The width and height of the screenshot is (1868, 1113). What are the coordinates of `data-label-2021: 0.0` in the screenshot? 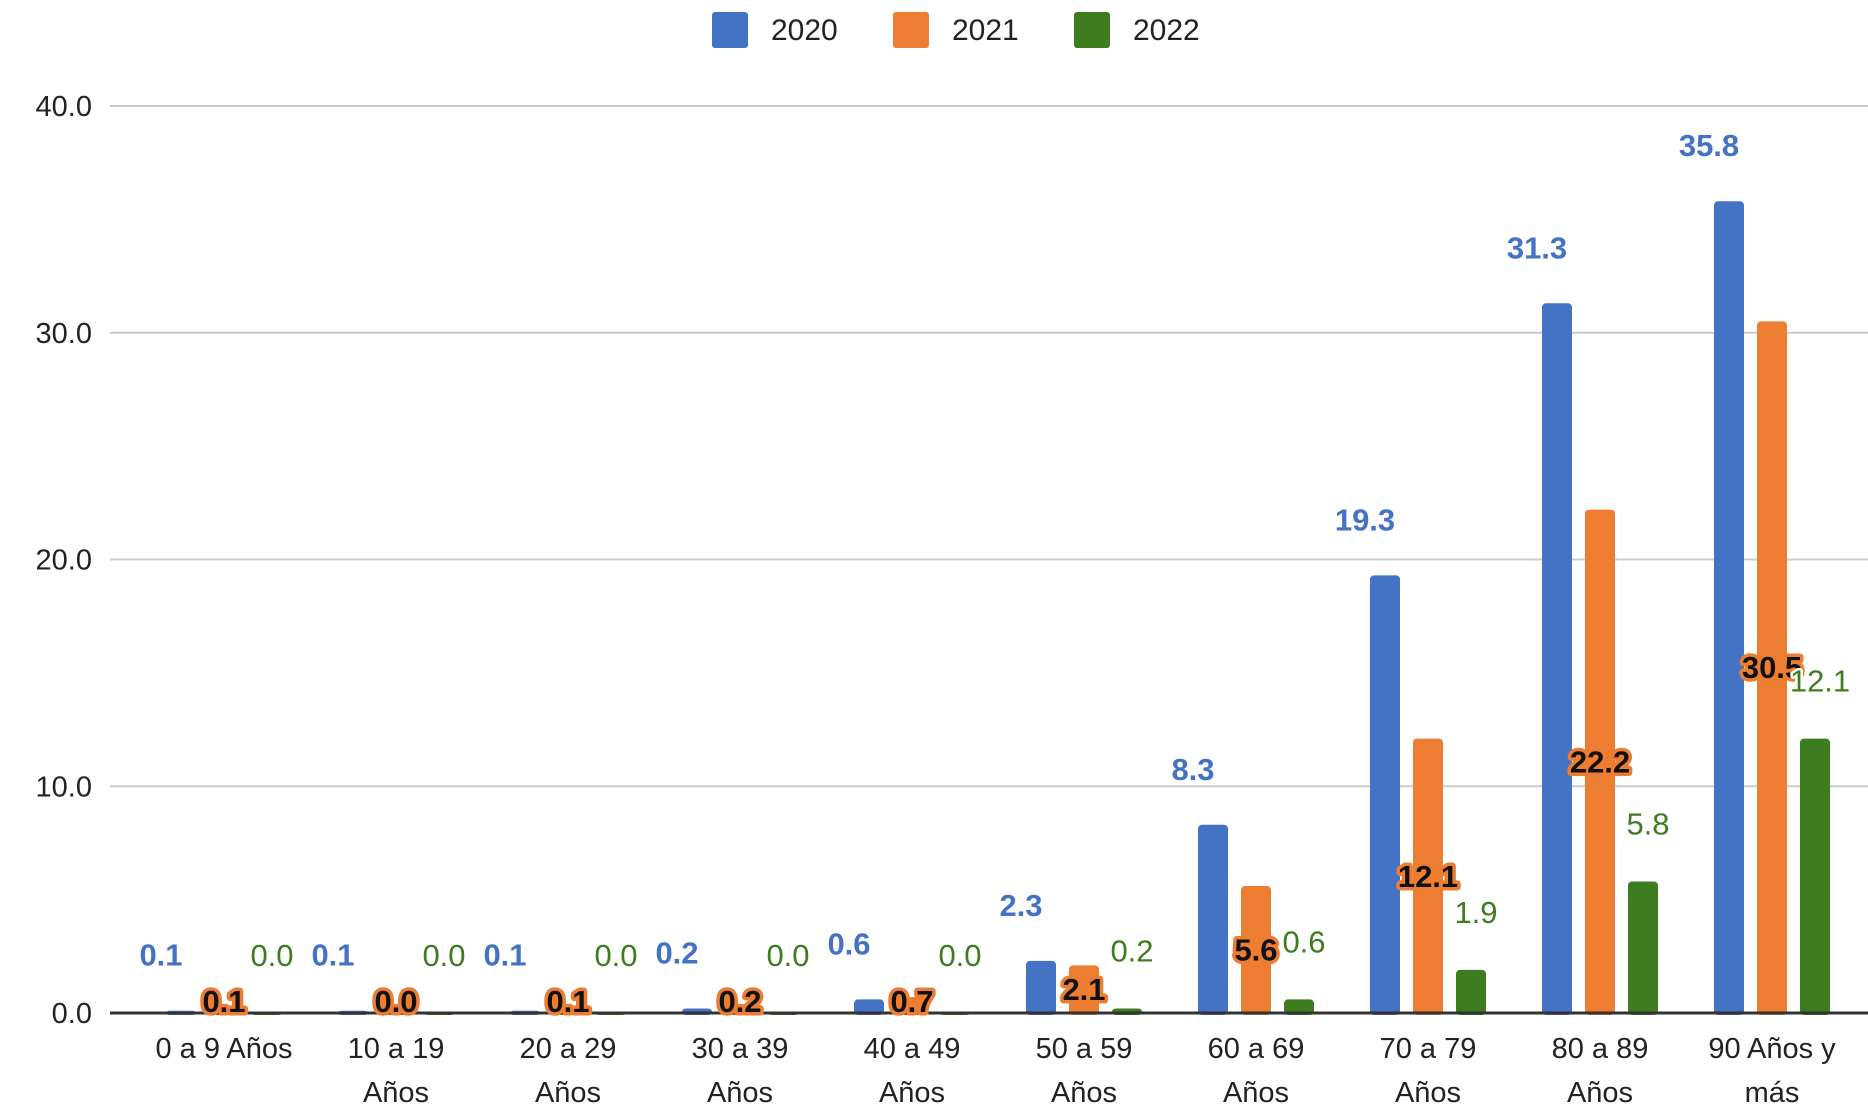 It's located at (395, 1001).